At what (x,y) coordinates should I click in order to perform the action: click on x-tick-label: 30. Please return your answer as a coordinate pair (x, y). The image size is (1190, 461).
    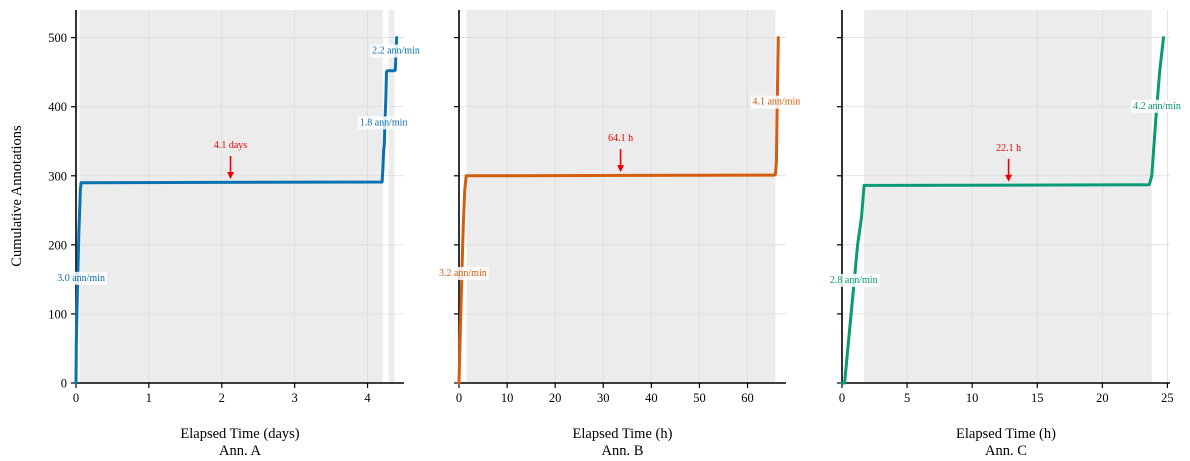
    Looking at the image, I should click on (603, 398).